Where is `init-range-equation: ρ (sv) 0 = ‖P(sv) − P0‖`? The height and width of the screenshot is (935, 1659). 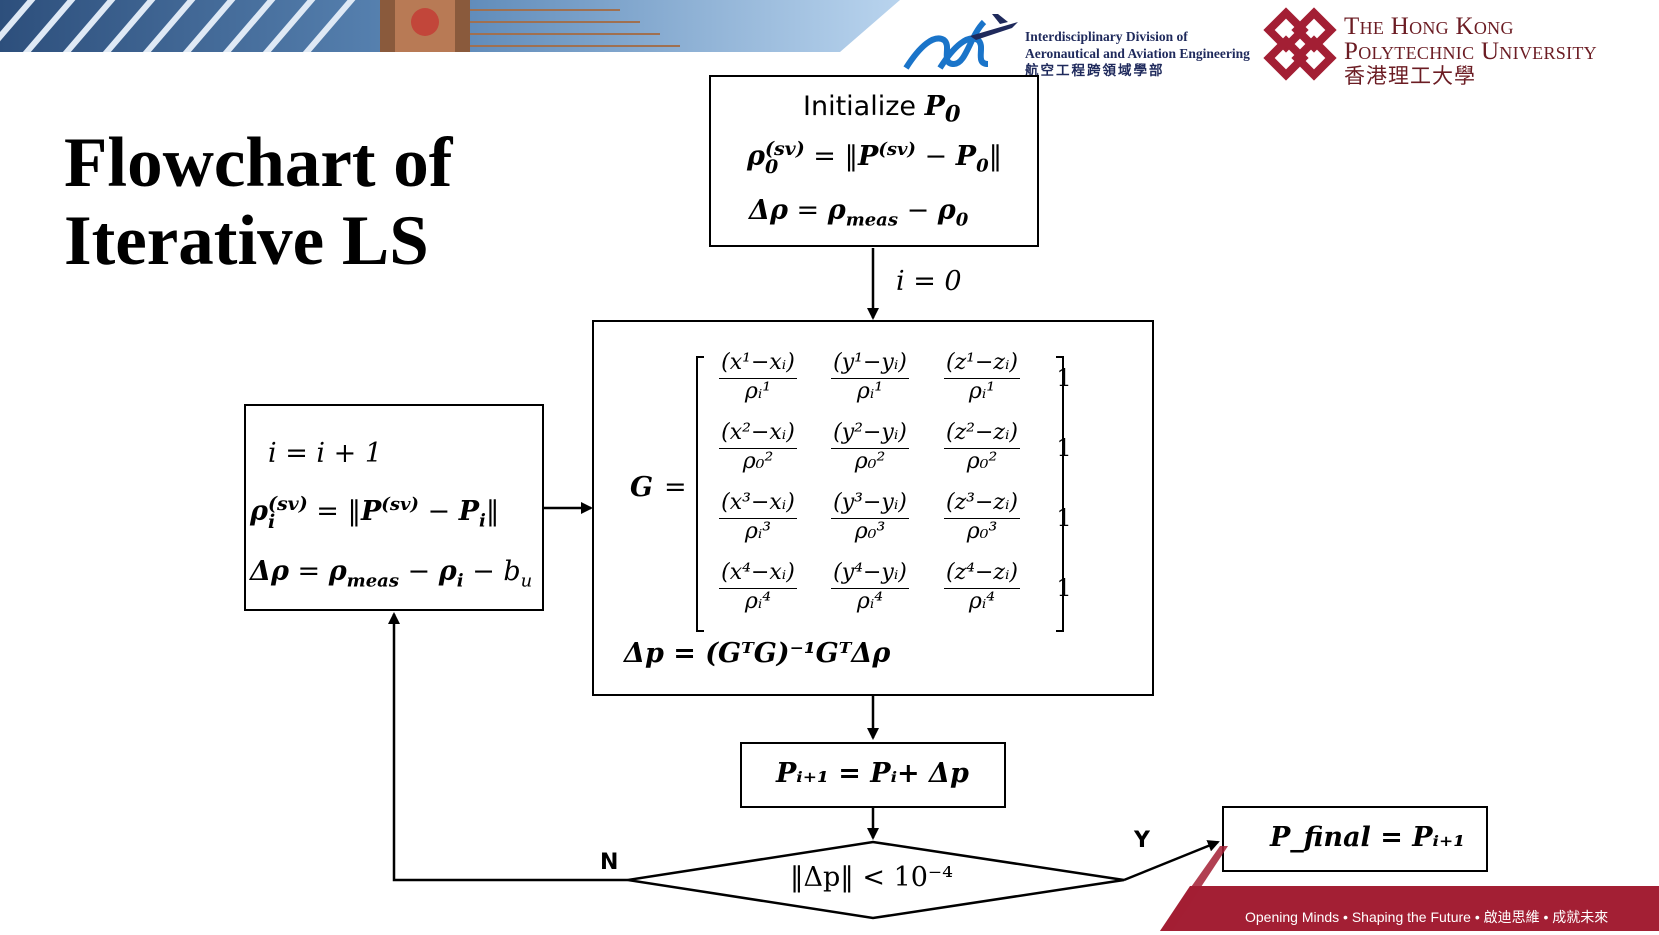 init-range-equation: ρ (sv) 0 = ‖P(sv) − P0‖ is located at coordinates (875, 157).